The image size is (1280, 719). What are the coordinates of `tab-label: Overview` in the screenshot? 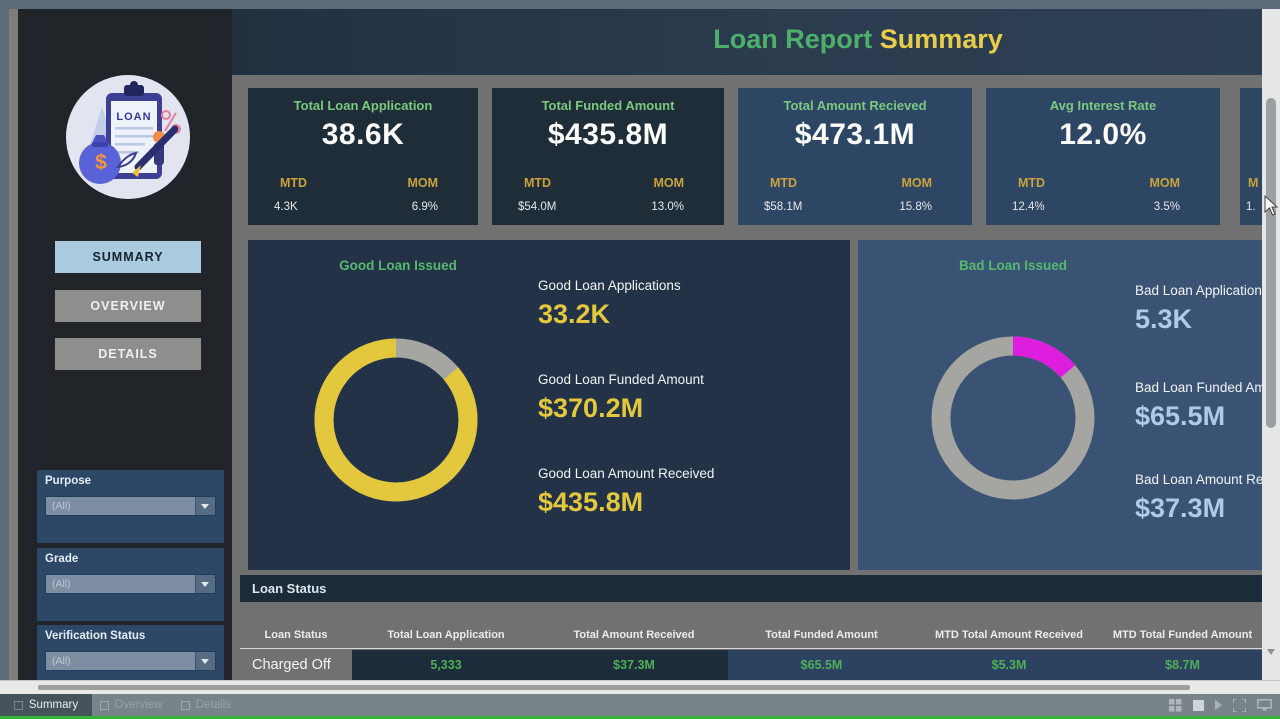 It's located at (138, 705).